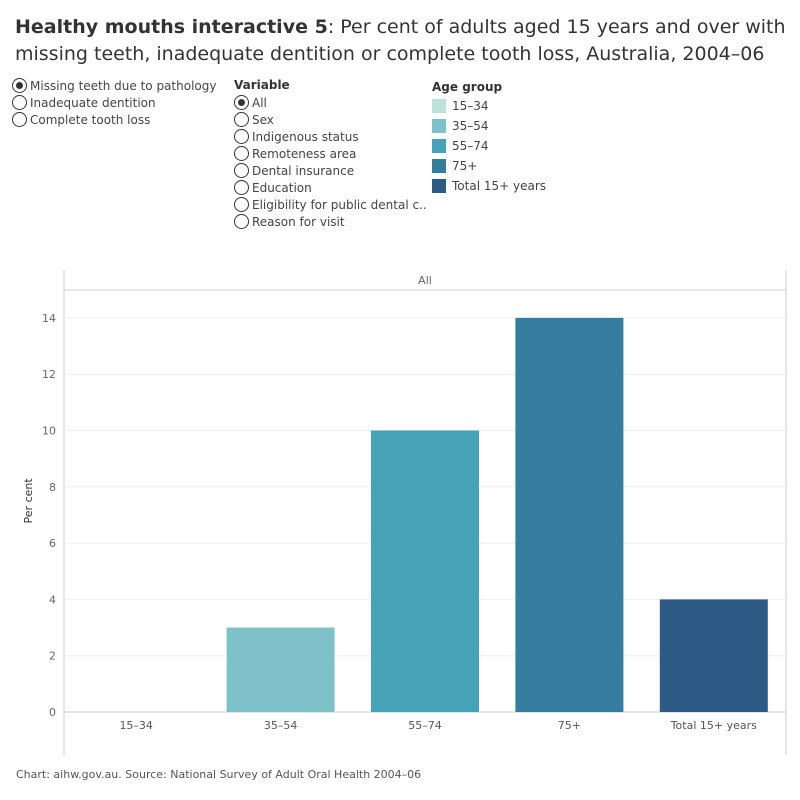  Describe the element at coordinates (425, 725) in the screenshot. I see `x-tick-label: 55–74` at that location.